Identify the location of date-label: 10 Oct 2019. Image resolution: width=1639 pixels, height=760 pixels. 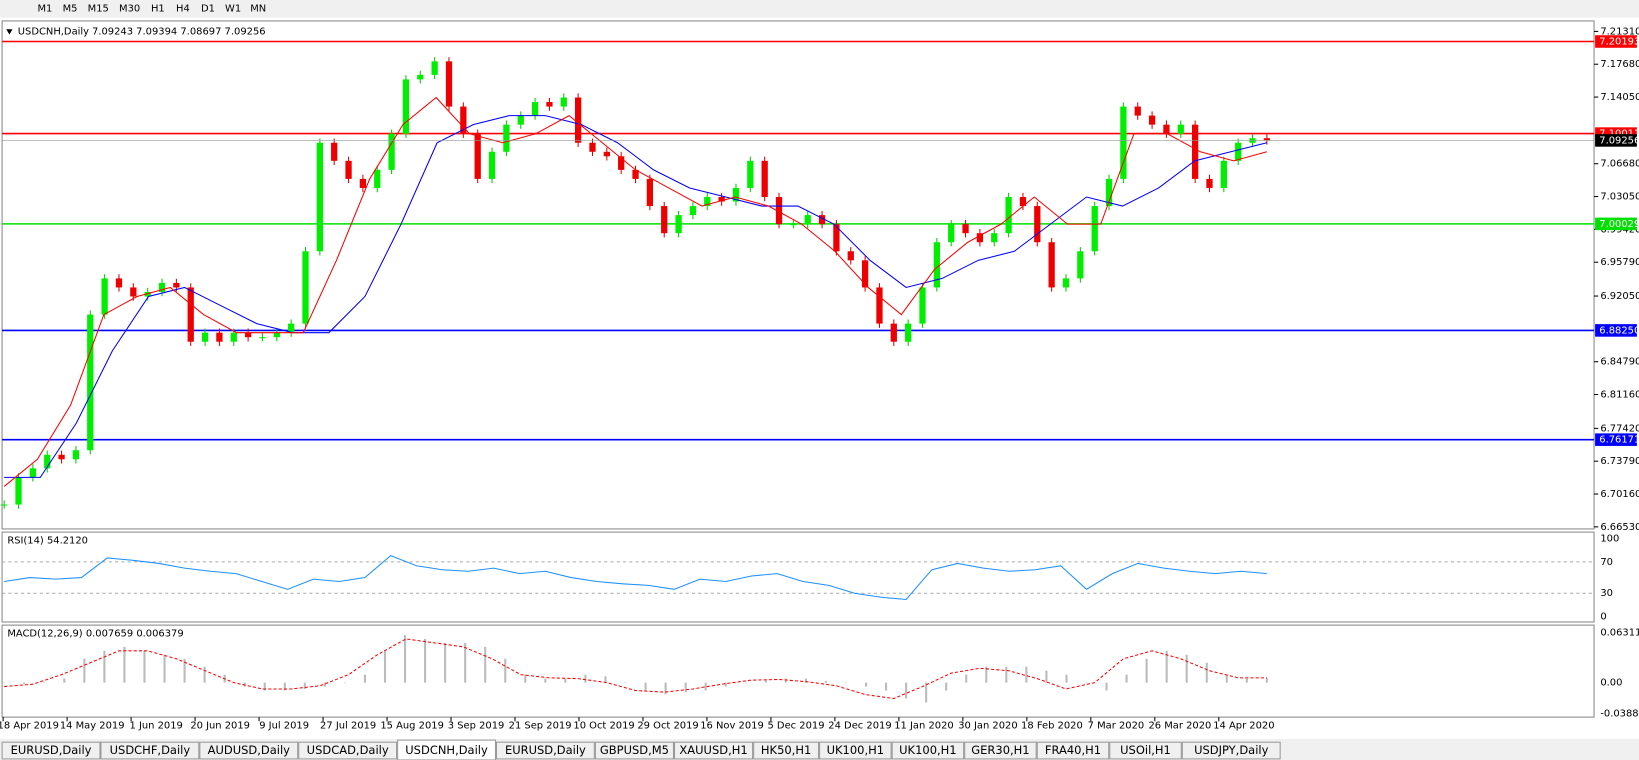
(603, 725).